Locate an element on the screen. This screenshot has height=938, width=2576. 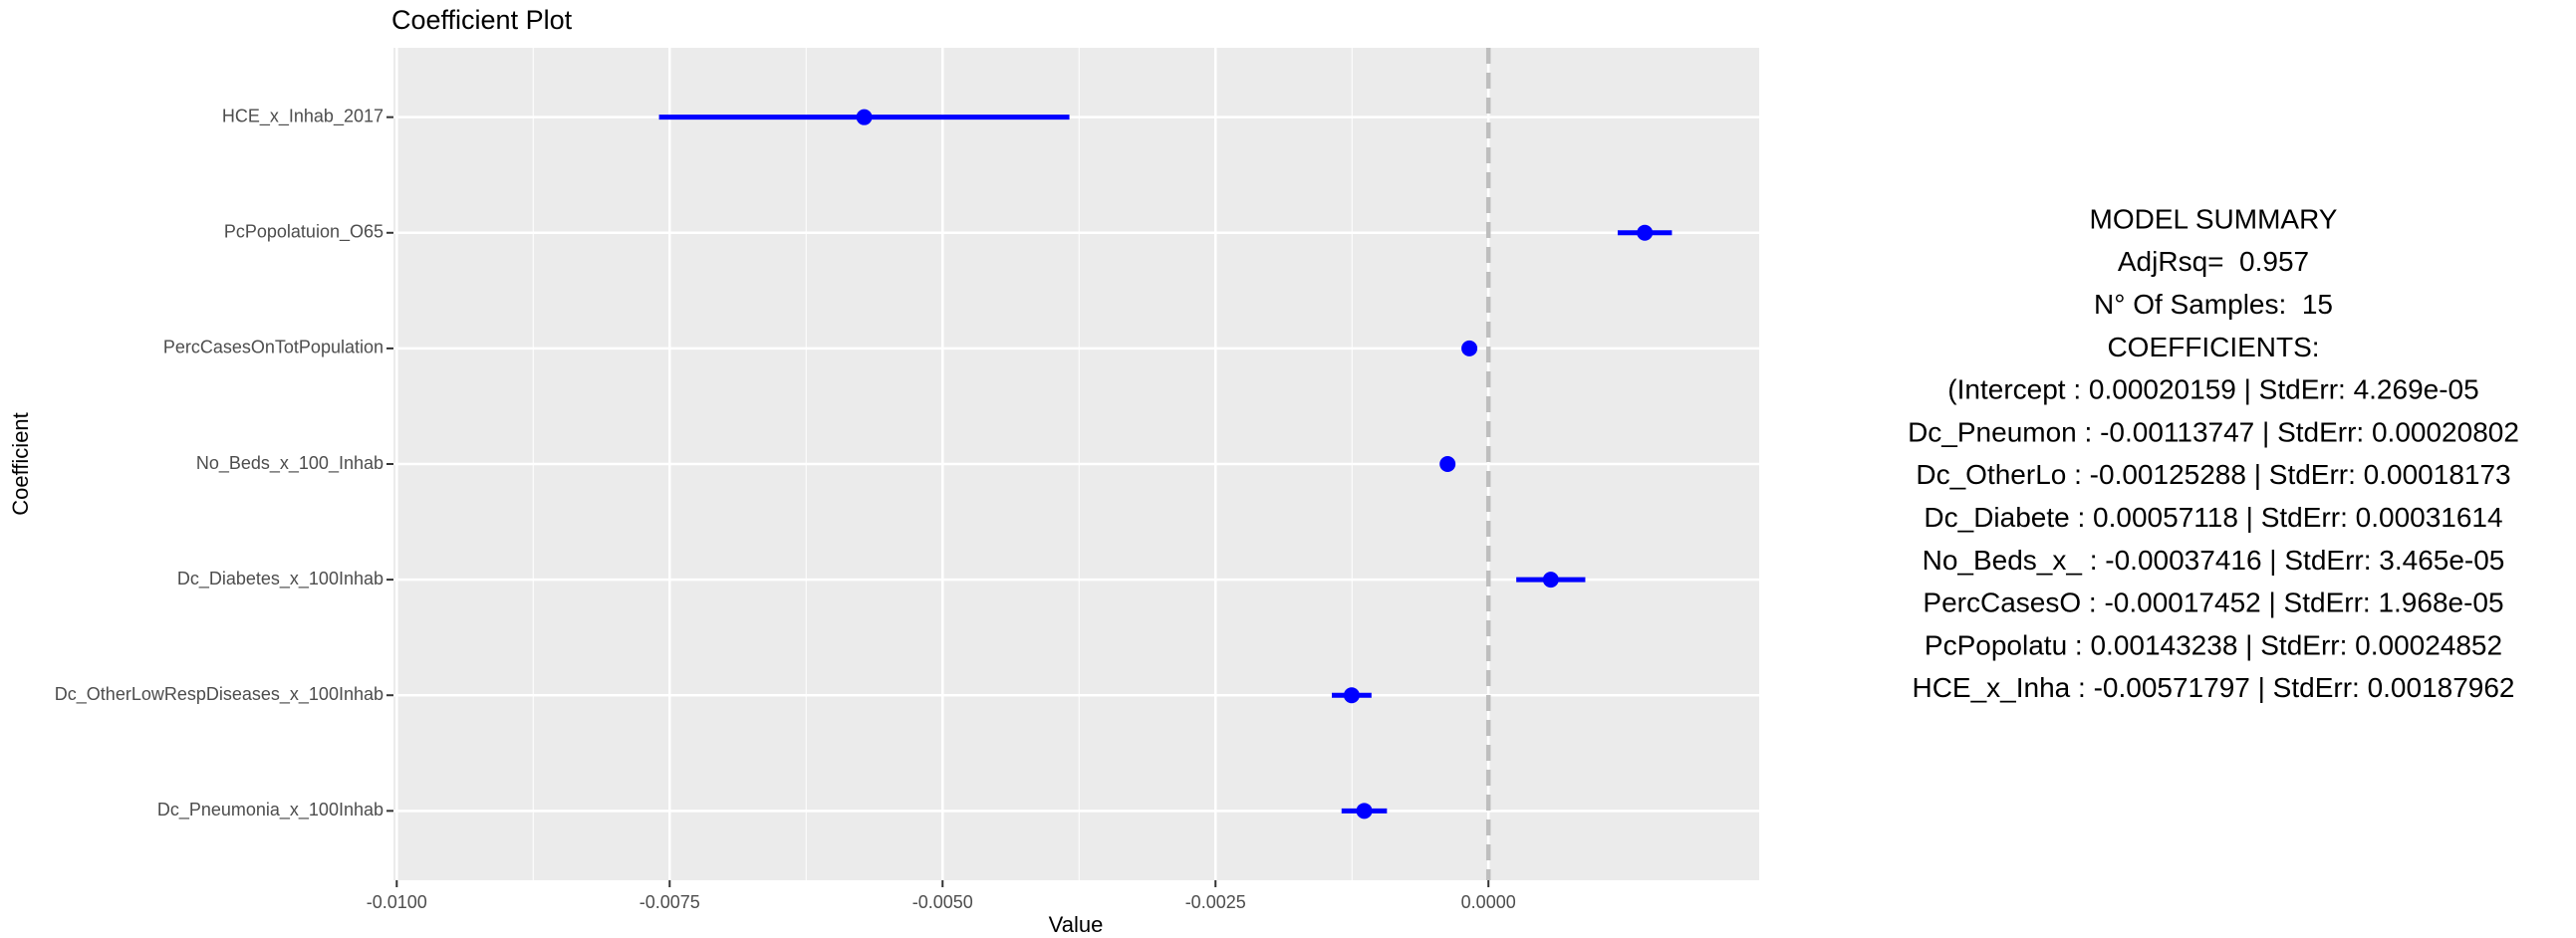
x-tick-label: -0.0075 is located at coordinates (670, 902).